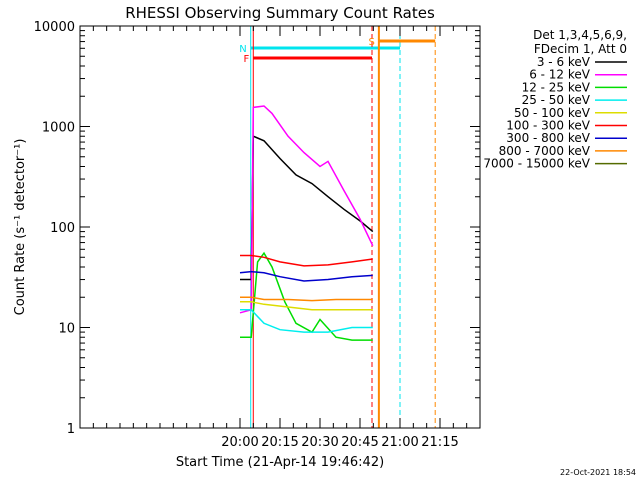 This screenshot has width=640, height=480. Describe the element at coordinates (62, 228) in the screenshot. I see `y-tick-label: 100` at that location.